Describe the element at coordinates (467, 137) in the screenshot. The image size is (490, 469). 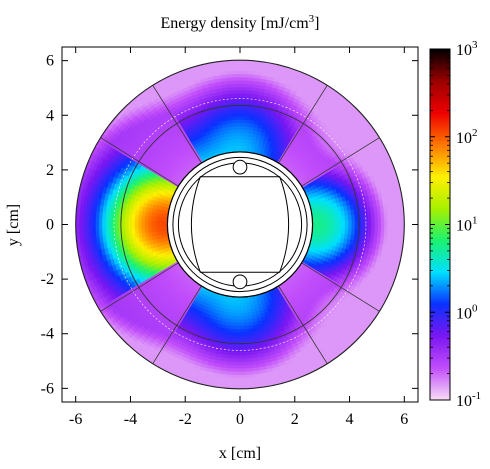
I see `colorbar-tick-label: 10²` at that location.